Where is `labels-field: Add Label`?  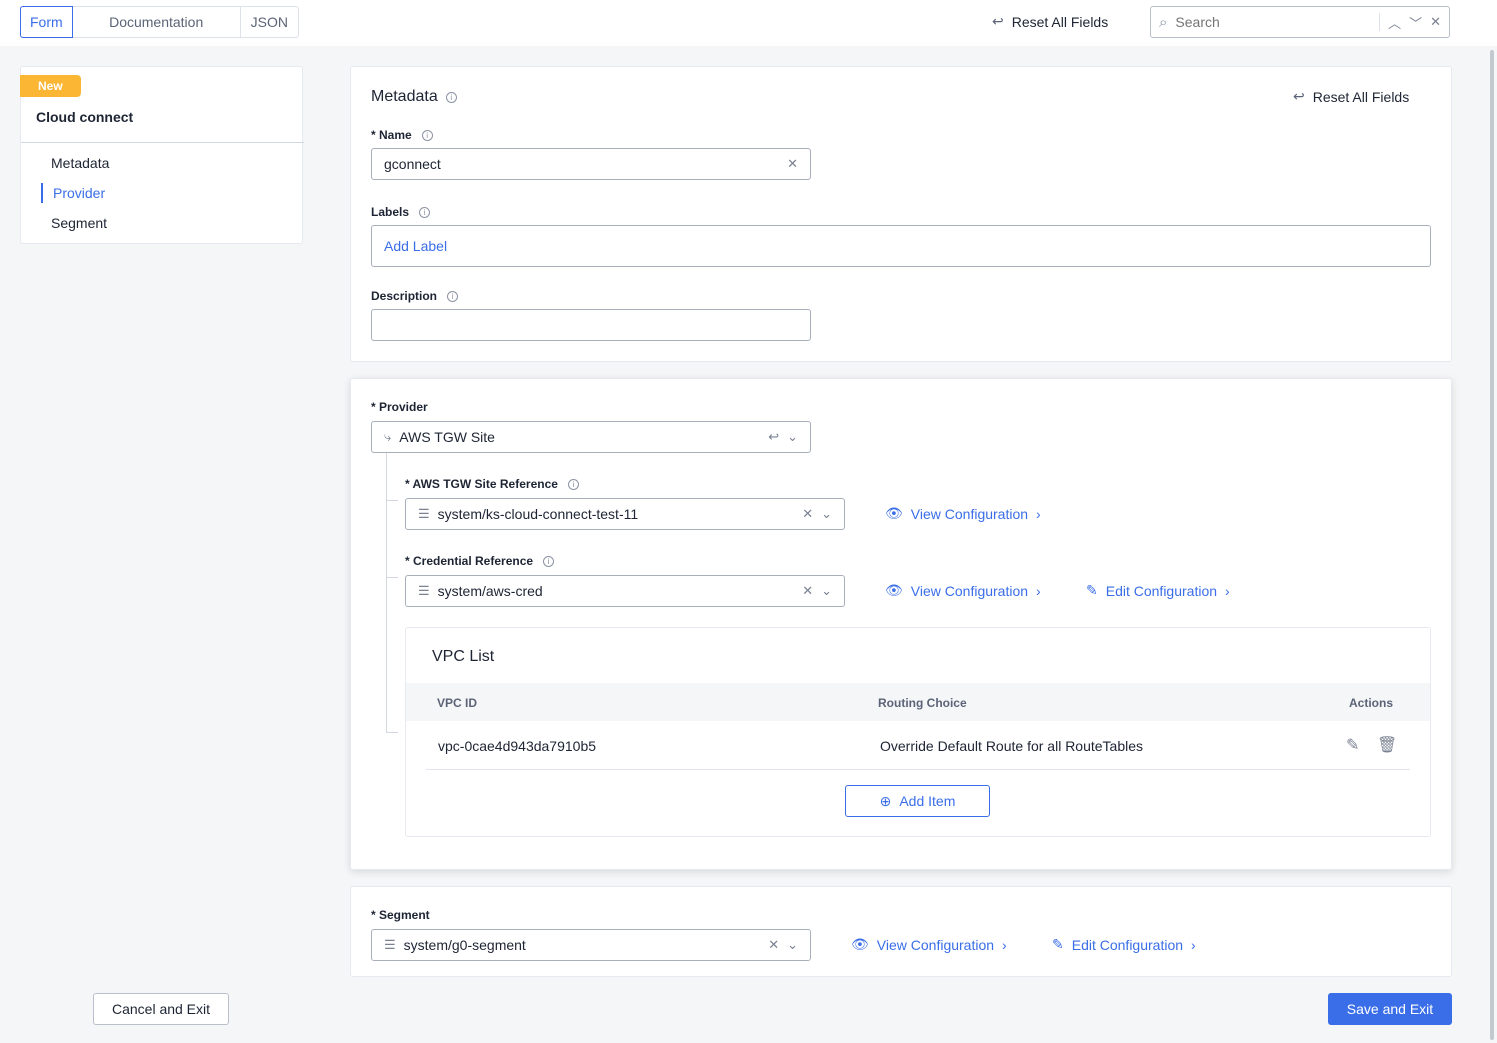 labels-field: Add Label is located at coordinates (901, 246).